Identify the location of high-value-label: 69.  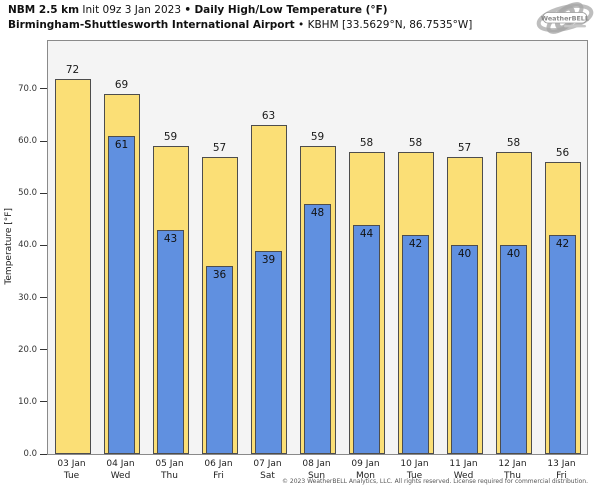
(121, 85).